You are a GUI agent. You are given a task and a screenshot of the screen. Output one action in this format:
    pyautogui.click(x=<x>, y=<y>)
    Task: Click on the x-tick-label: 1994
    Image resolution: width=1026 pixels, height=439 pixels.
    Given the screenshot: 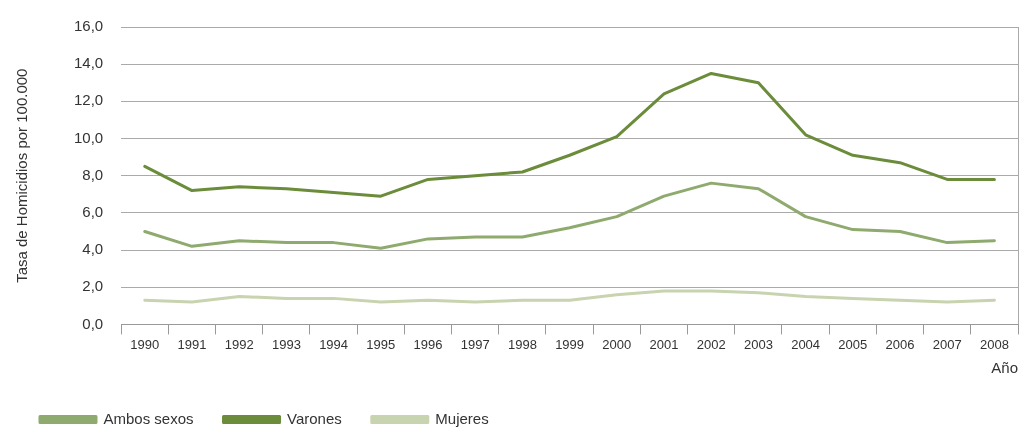 What is the action you would take?
    pyautogui.click(x=334, y=344)
    